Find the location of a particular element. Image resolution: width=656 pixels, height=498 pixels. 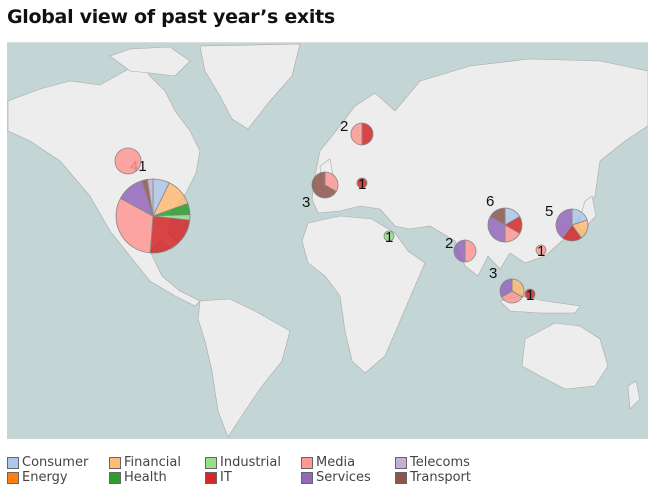

africa is located at coordinates (363, 294).